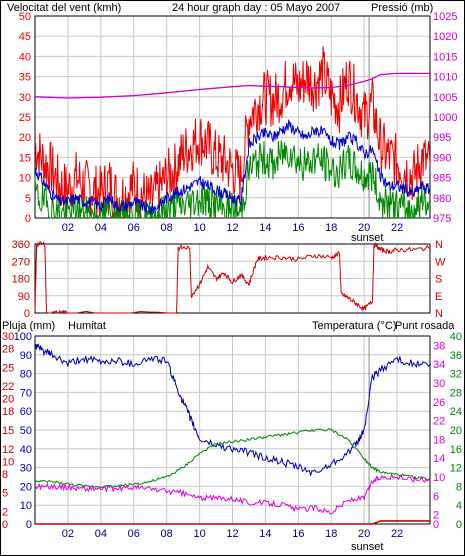  What do you see at coordinates (456, 356) in the screenshot?
I see `temperature-tick-label: 36` at bounding box center [456, 356].